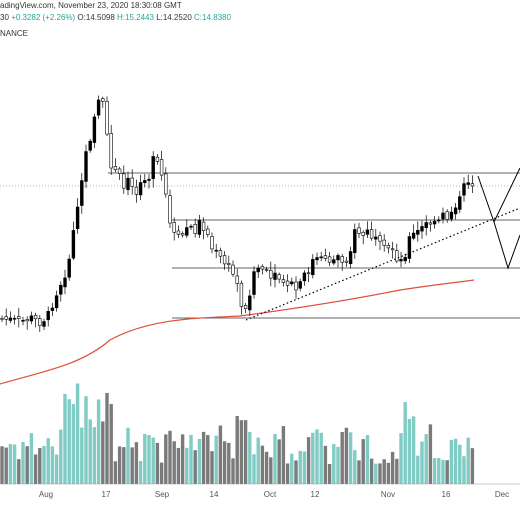 The image size is (520, 520). I want to click on close-value: C:14.8380, so click(212, 17).